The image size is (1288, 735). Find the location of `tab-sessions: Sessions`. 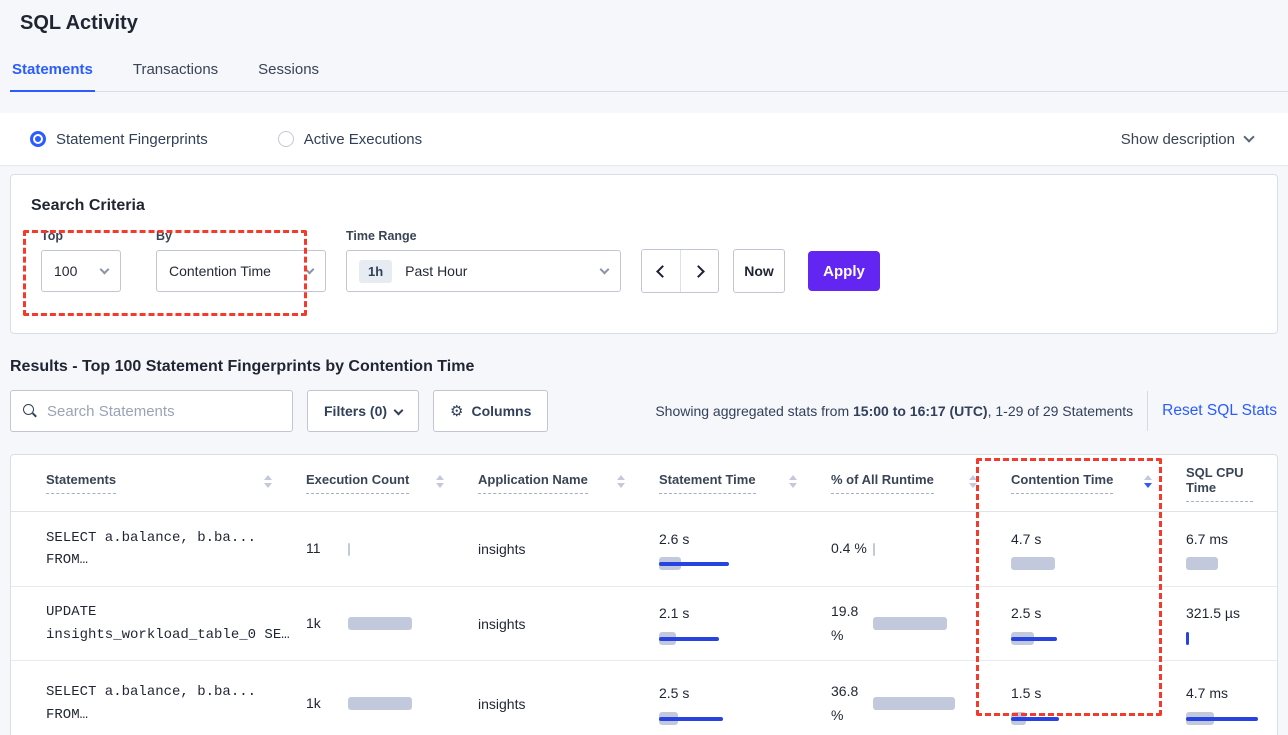

tab-sessions: Sessions is located at coordinates (289, 69).